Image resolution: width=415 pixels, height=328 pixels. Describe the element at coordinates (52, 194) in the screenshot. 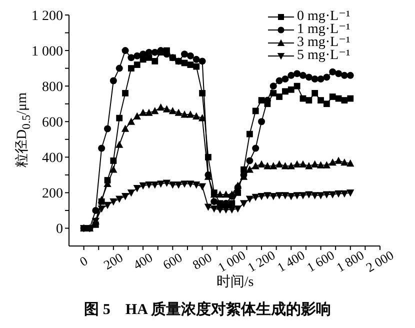

I see `y-tick-label: 200` at that location.